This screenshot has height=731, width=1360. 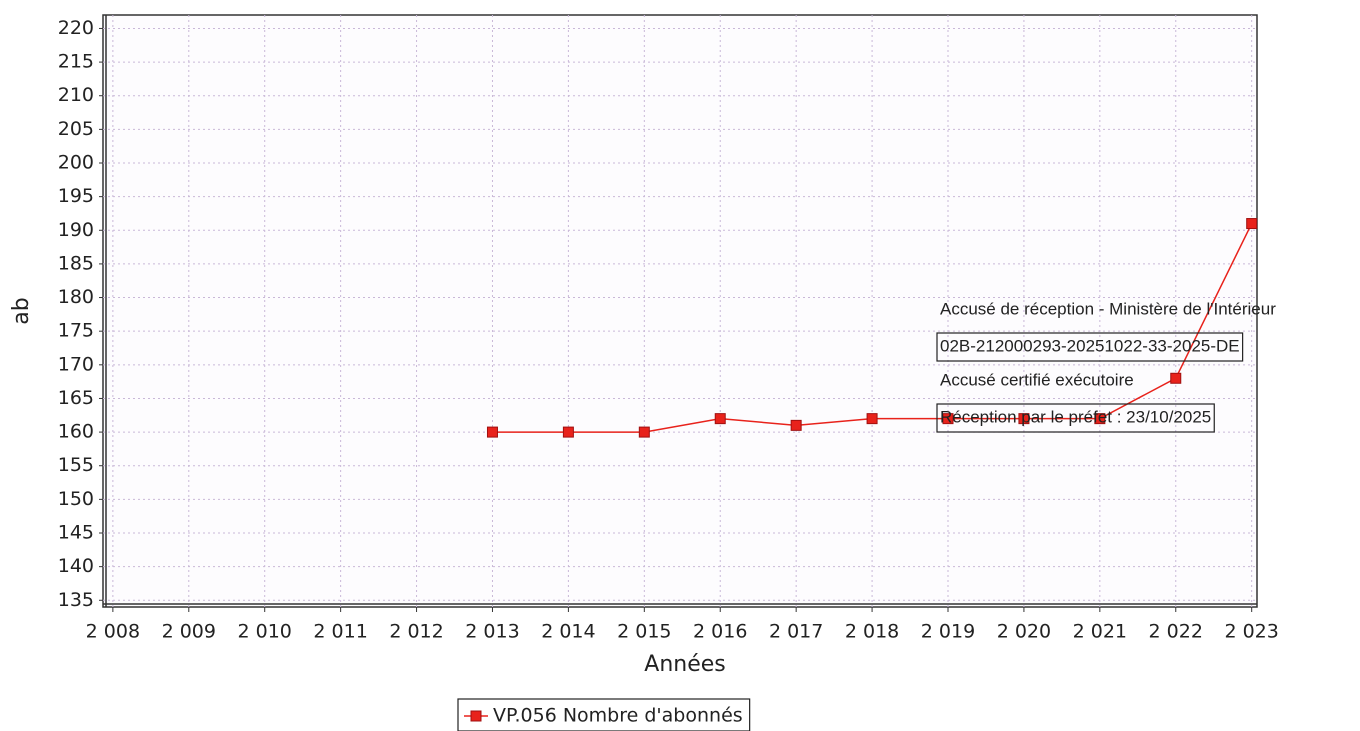 What do you see at coordinates (76, 28) in the screenshot?
I see `y-tick-label: 220` at bounding box center [76, 28].